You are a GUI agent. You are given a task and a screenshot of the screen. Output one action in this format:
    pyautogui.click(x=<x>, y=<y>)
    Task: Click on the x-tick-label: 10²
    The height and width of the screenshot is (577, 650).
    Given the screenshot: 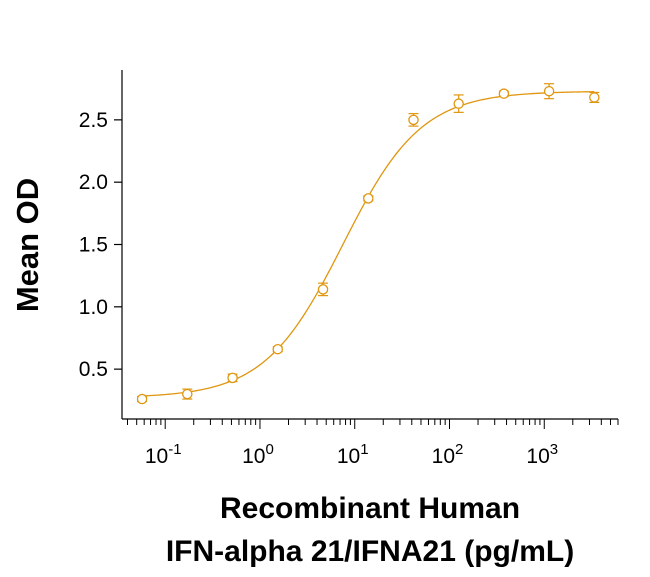 What is the action you would take?
    pyautogui.click(x=448, y=454)
    